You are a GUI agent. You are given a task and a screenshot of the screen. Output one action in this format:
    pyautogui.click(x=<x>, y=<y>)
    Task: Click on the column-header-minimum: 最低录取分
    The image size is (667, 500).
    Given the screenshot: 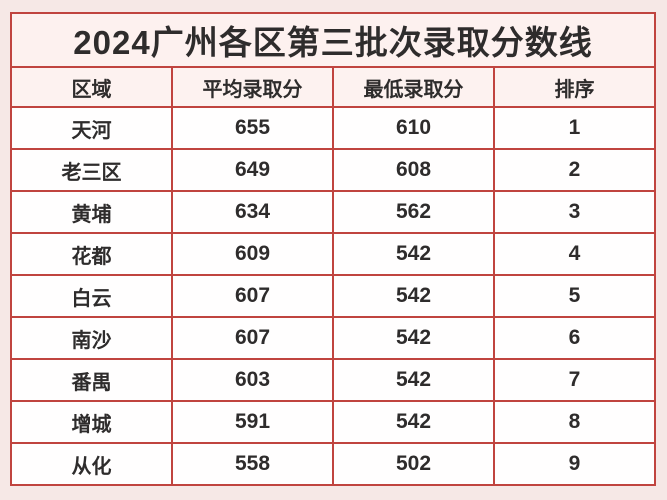 What is the action you would take?
    pyautogui.click(x=413, y=87)
    